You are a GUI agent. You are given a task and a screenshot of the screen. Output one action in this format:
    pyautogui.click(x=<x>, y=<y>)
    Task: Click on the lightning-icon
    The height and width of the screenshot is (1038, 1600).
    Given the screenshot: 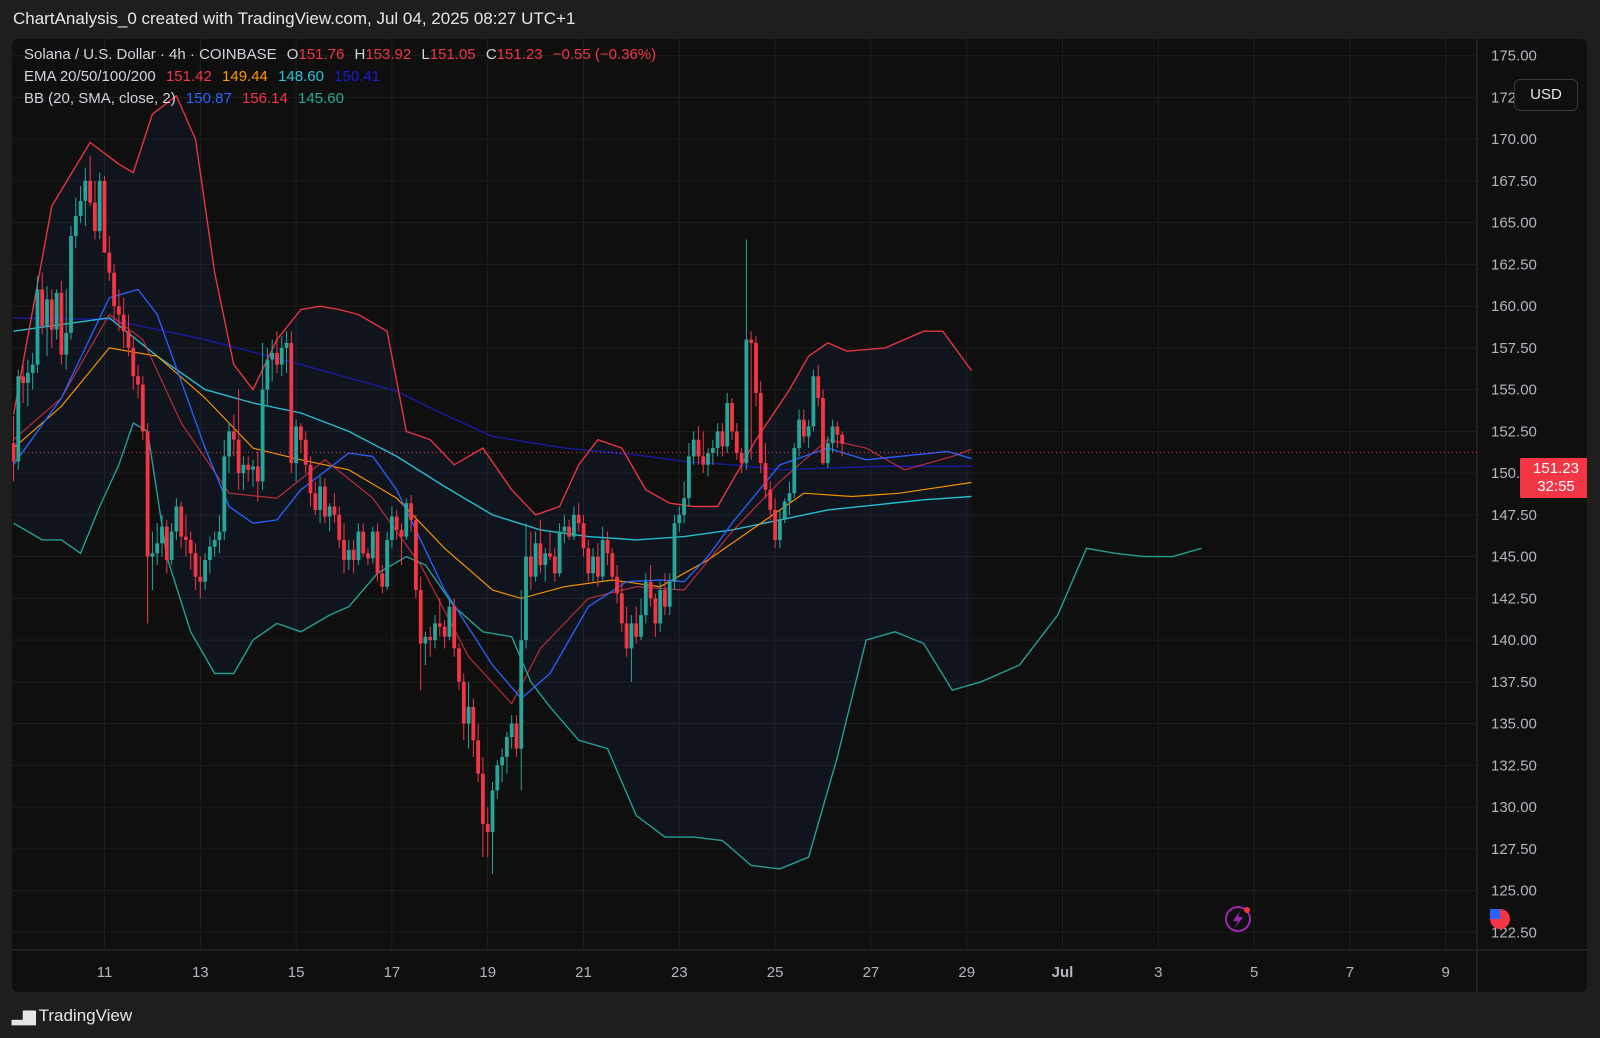 What is the action you would take?
    pyautogui.click(x=1238, y=919)
    